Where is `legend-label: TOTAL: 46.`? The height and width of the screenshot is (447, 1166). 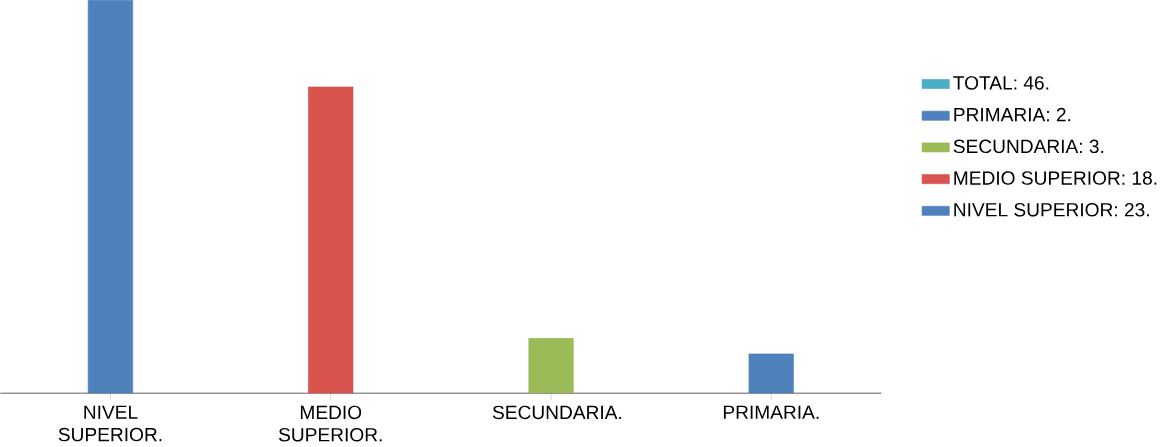
legend-label: TOTAL: 46. is located at coordinates (1001, 83).